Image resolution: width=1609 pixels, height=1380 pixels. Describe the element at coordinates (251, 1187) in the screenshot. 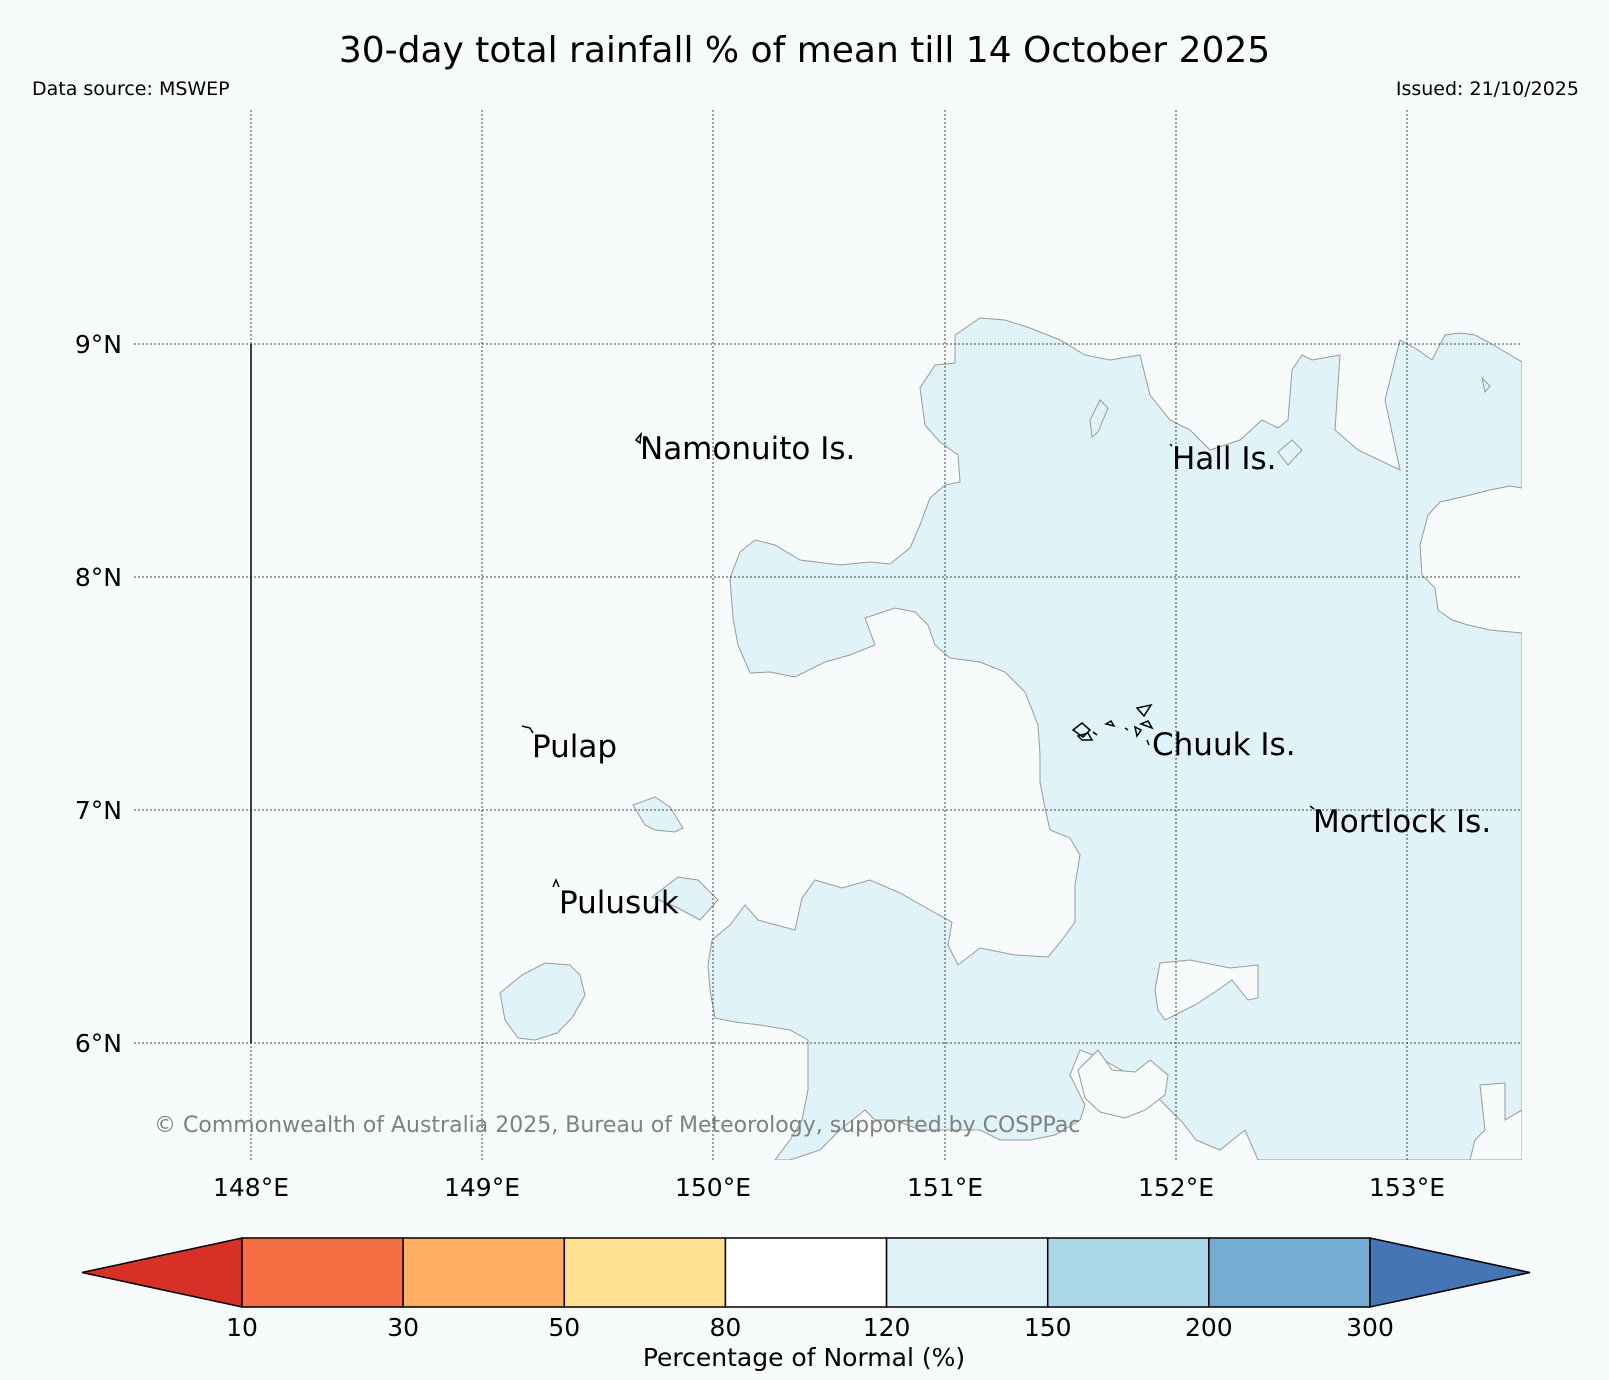

I see `lon-label-148e: 148°E` at that location.